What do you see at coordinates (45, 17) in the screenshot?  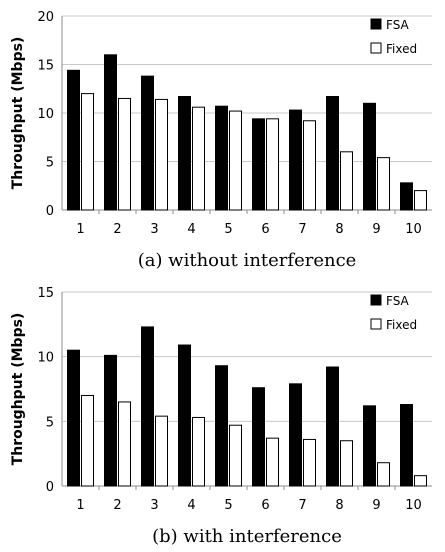 I see `y-tick-label: 20` at bounding box center [45, 17].